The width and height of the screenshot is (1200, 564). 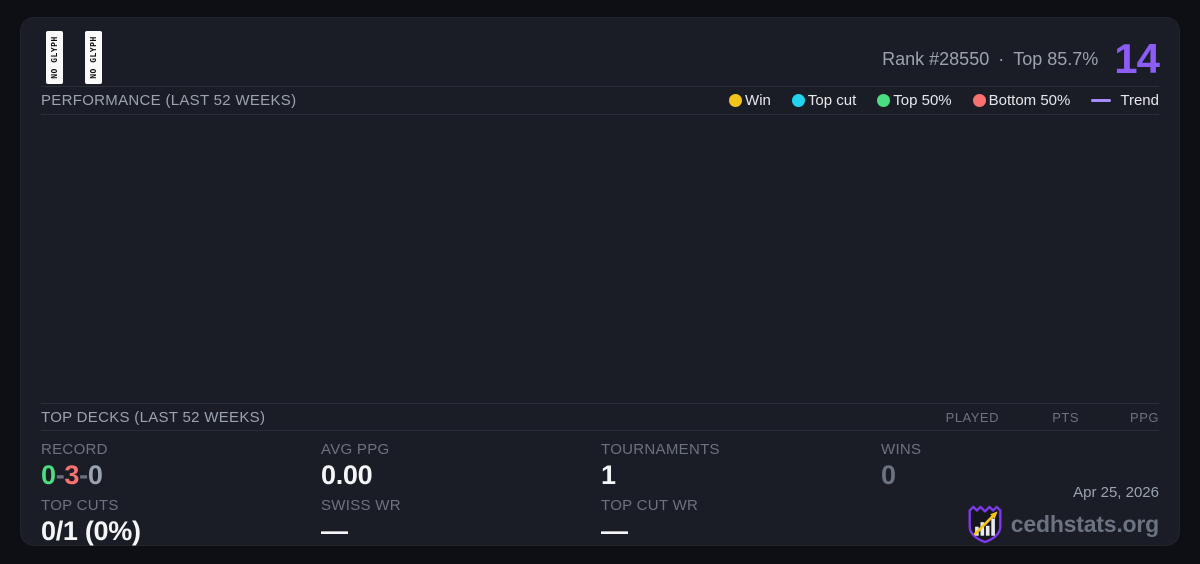 What do you see at coordinates (758, 100) in the screenshot?
I see `legend-label: Win` at bounding box center [758, 100].